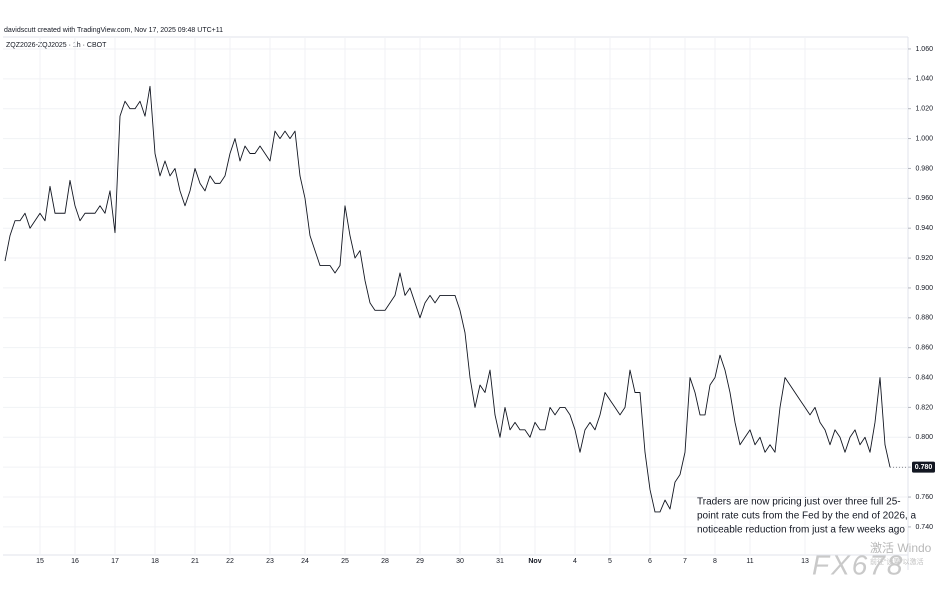 Image resolution: width=940 pixels, height=600 pixels. What do you see at coordinates (195, 561) in the screenshot?
I see `x-tick-label: 21` at bounding box center [195, 561].